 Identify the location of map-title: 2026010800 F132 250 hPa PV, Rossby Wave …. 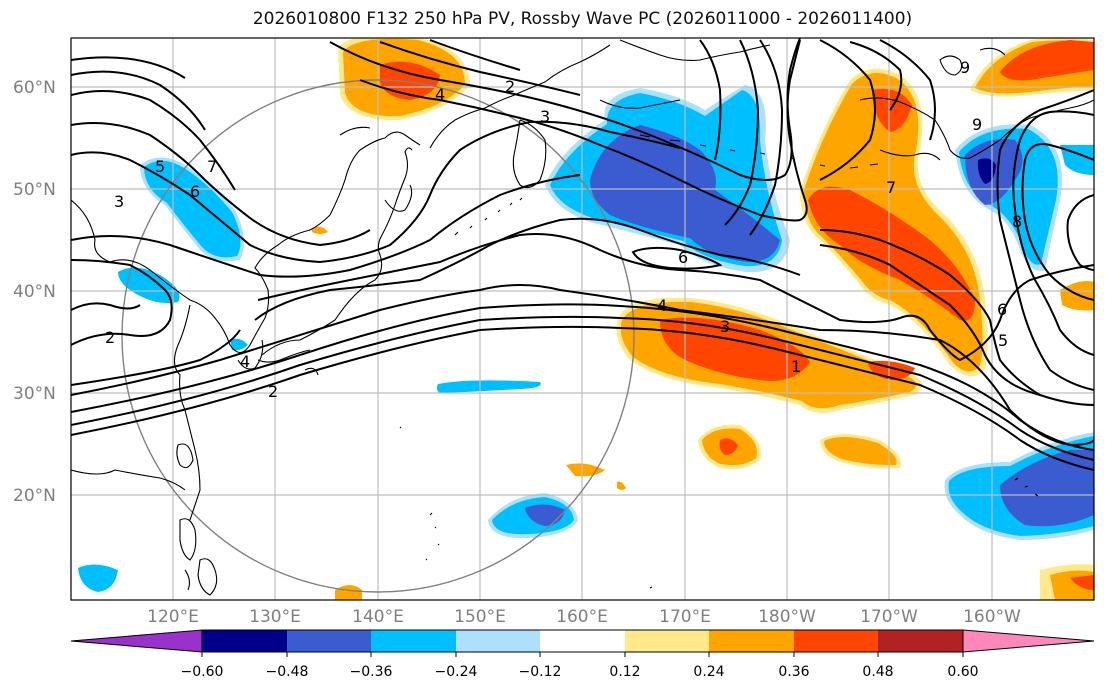
(582, 19).